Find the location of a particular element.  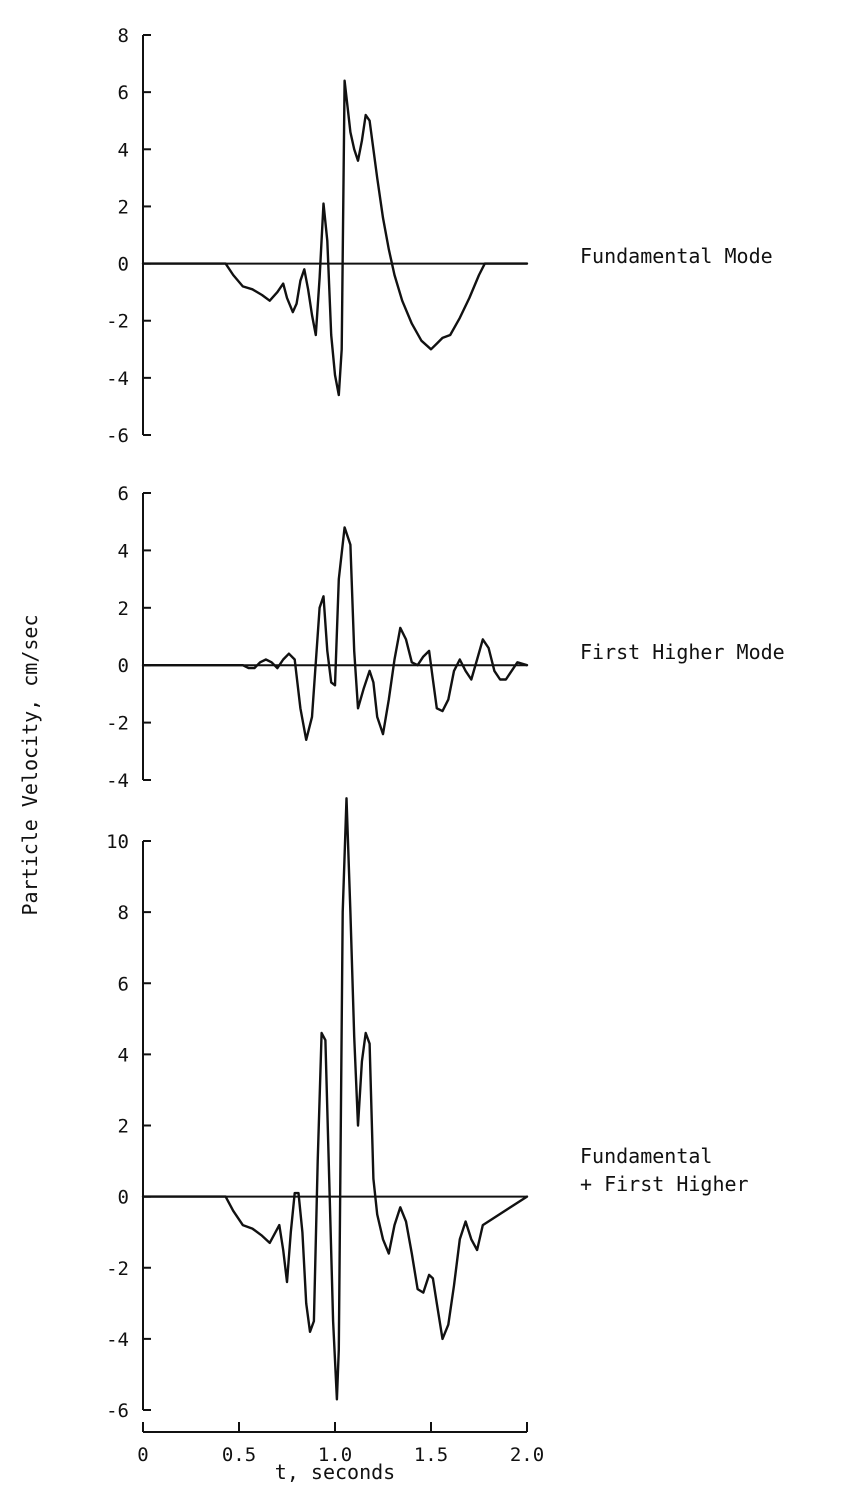

x-axis-title: t, seconds is located at coordinates (335, 1472).